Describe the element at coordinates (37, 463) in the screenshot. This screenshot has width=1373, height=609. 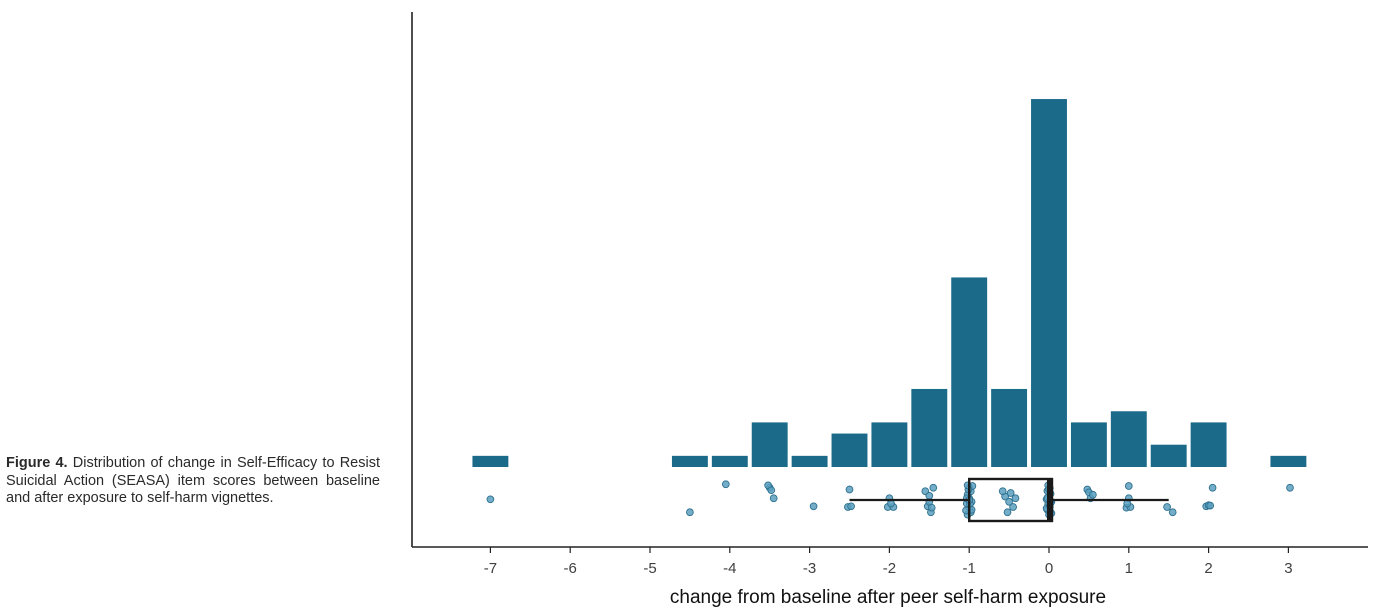
I see `figure-label: Figure 4.` at that location.